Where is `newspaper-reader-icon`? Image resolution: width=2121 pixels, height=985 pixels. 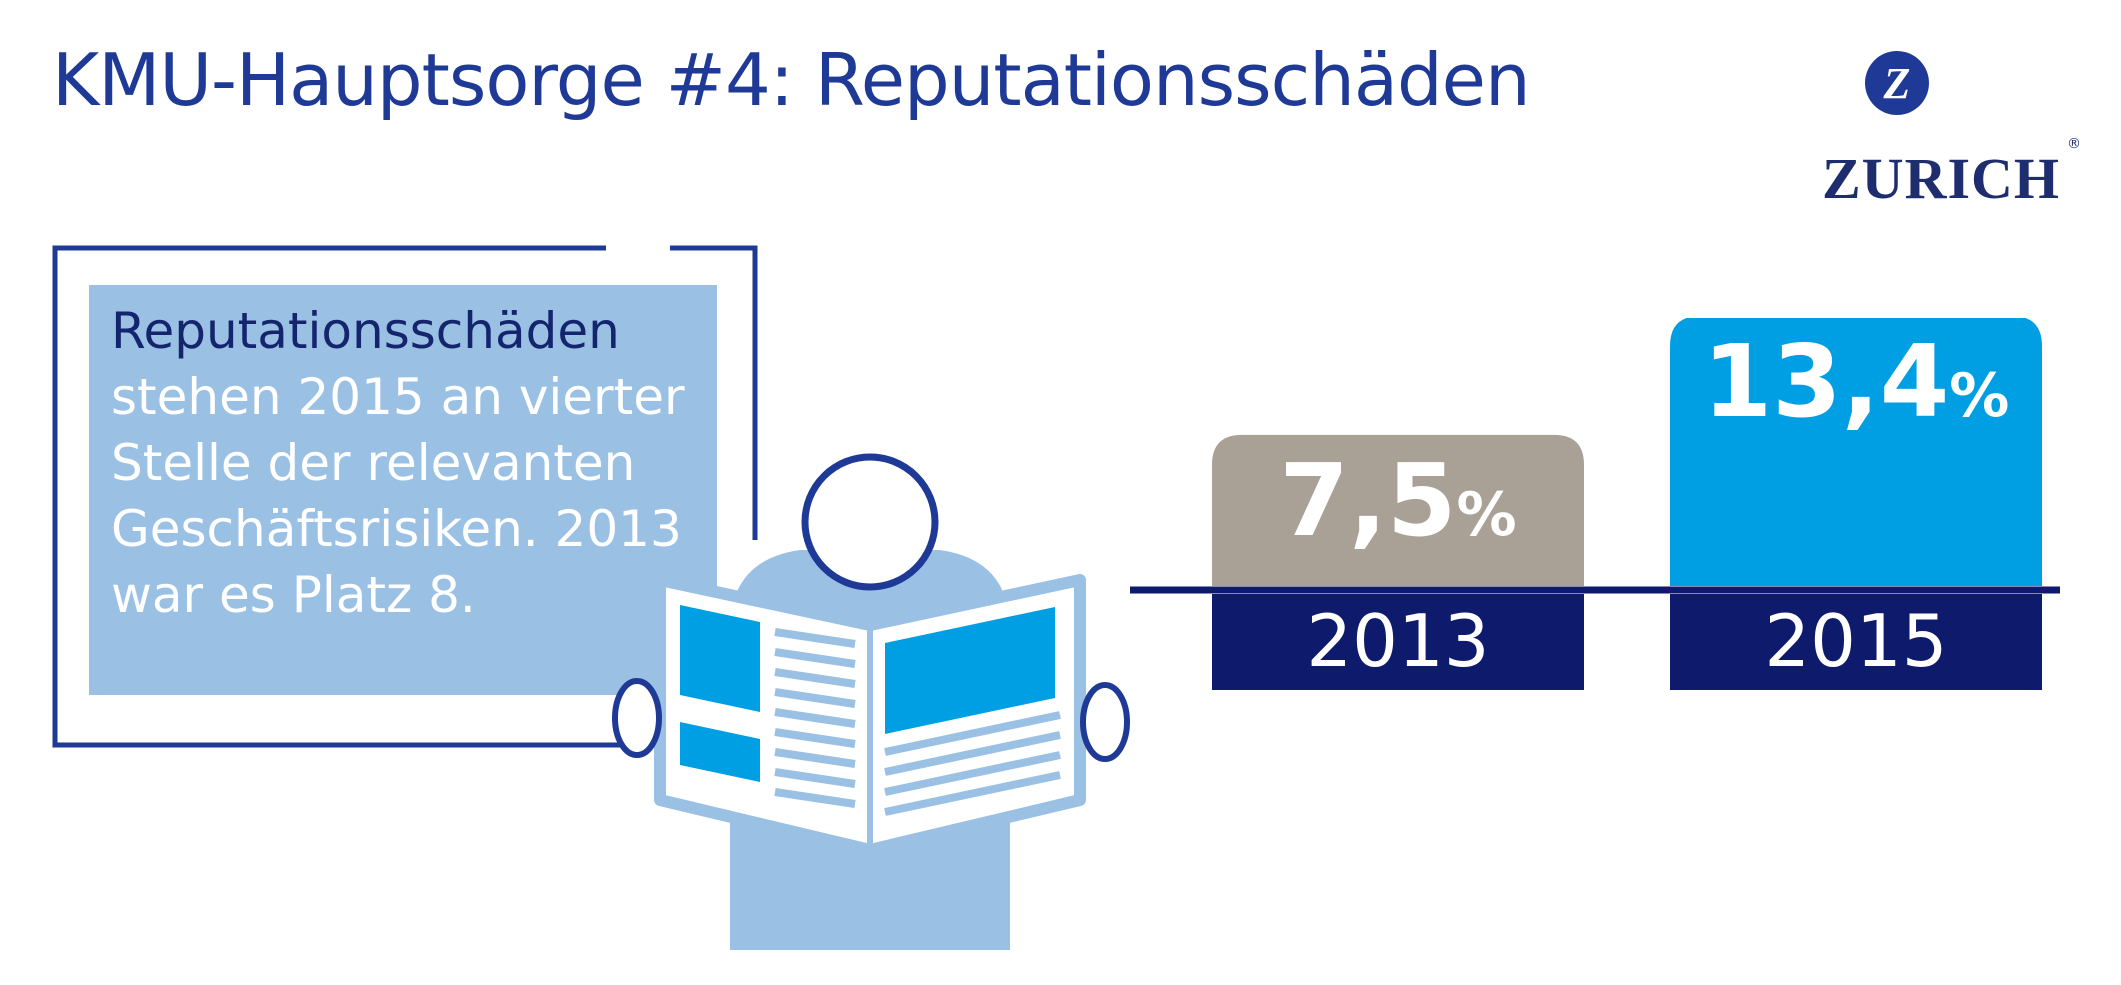
newspaper-reader-icon is located at coordinates (871, 701).